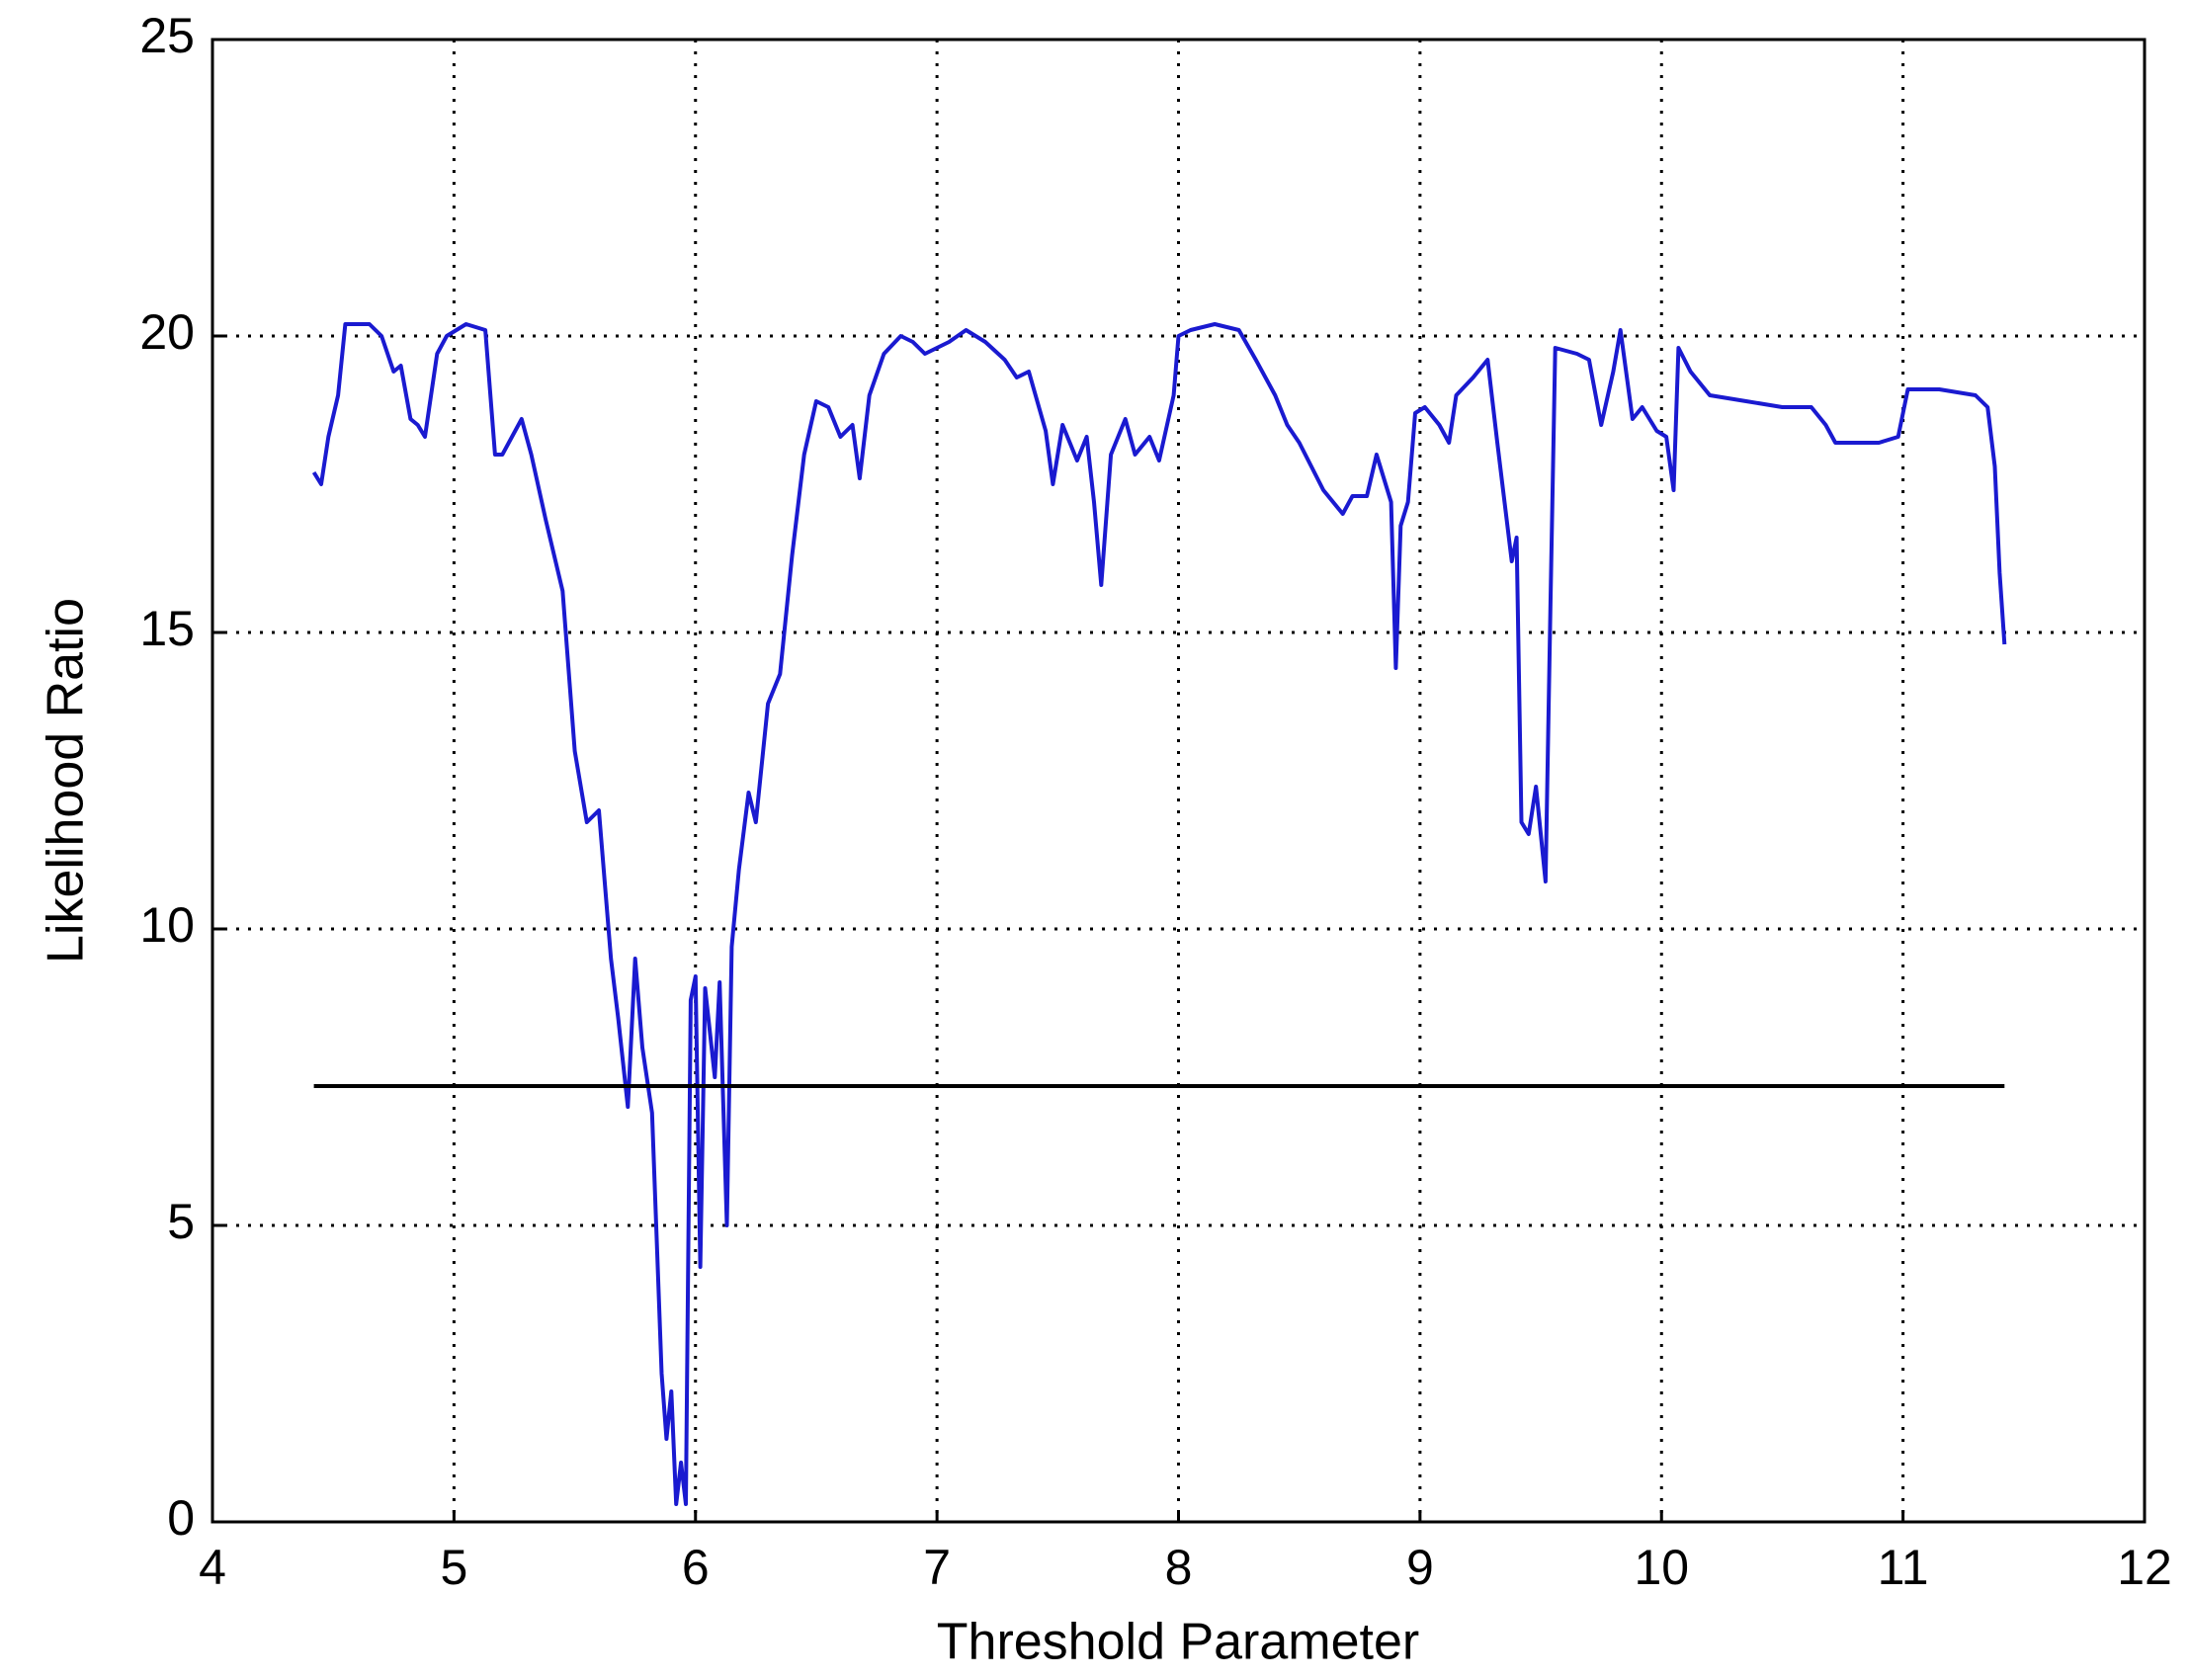  I want to click on x-axis-label: Threshold Parameter, so click(1178, 1642).